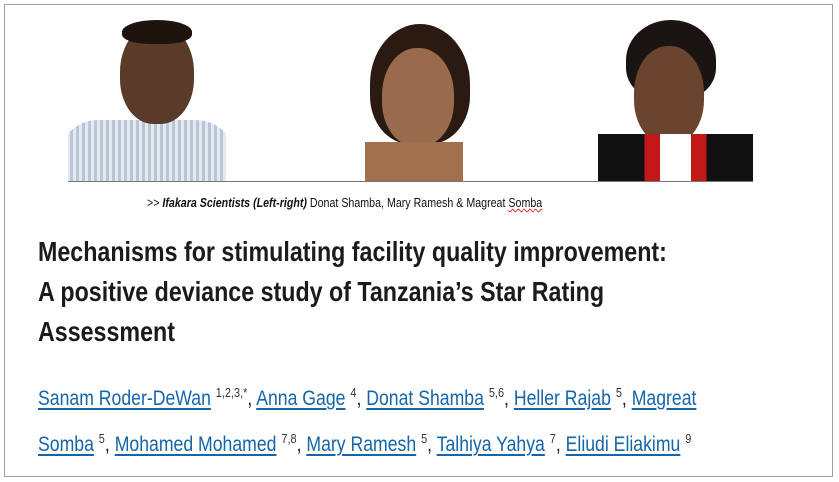 The width and height of the screenshot is (839, 482). Describe the element at coordinates (234, 202) in the screenshot. I see `caption-italic: Ifakara Scientists (Left-right)` at that location.